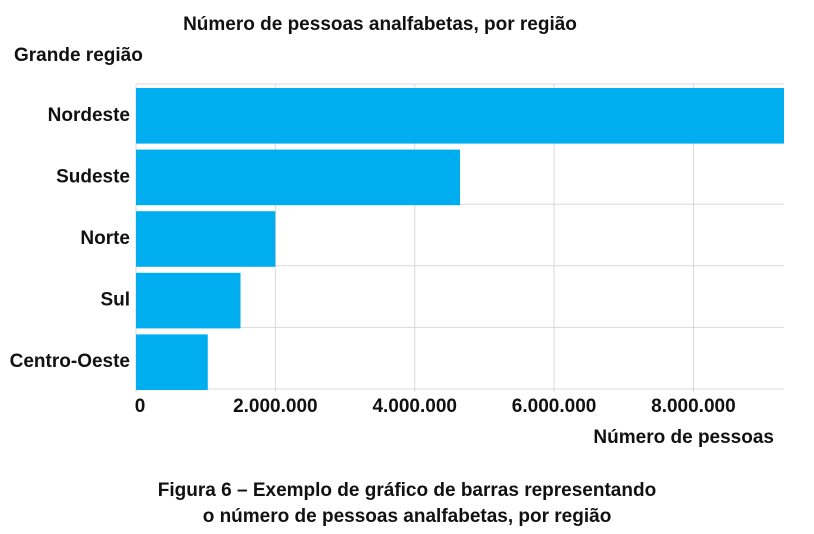  I want to click on bar-sudeste, so click(298, 177).